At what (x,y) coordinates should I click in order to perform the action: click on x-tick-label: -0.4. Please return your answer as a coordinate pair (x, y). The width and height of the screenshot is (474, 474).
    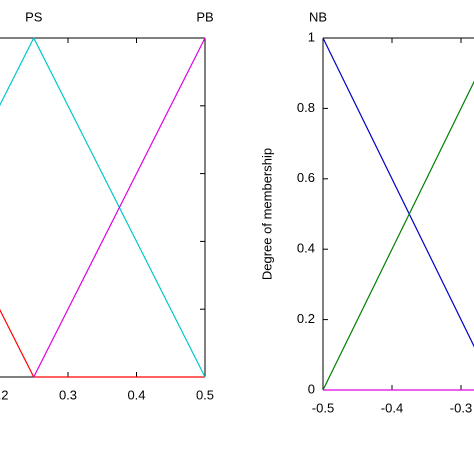
    Looking at the image, I should click on (392, 407).